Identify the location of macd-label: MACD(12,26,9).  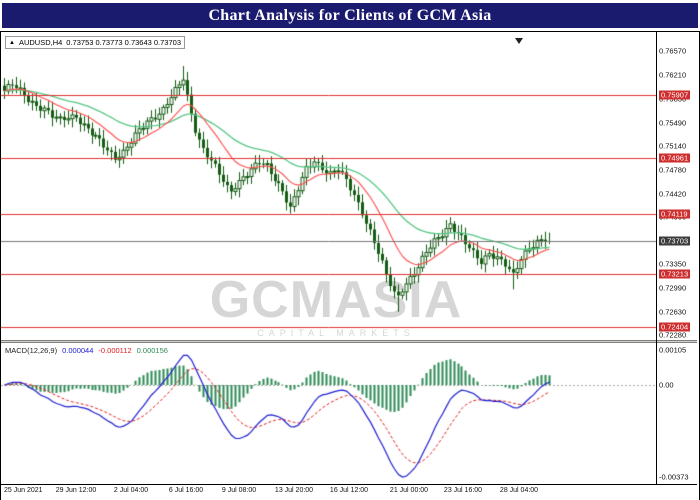
(31, 350).